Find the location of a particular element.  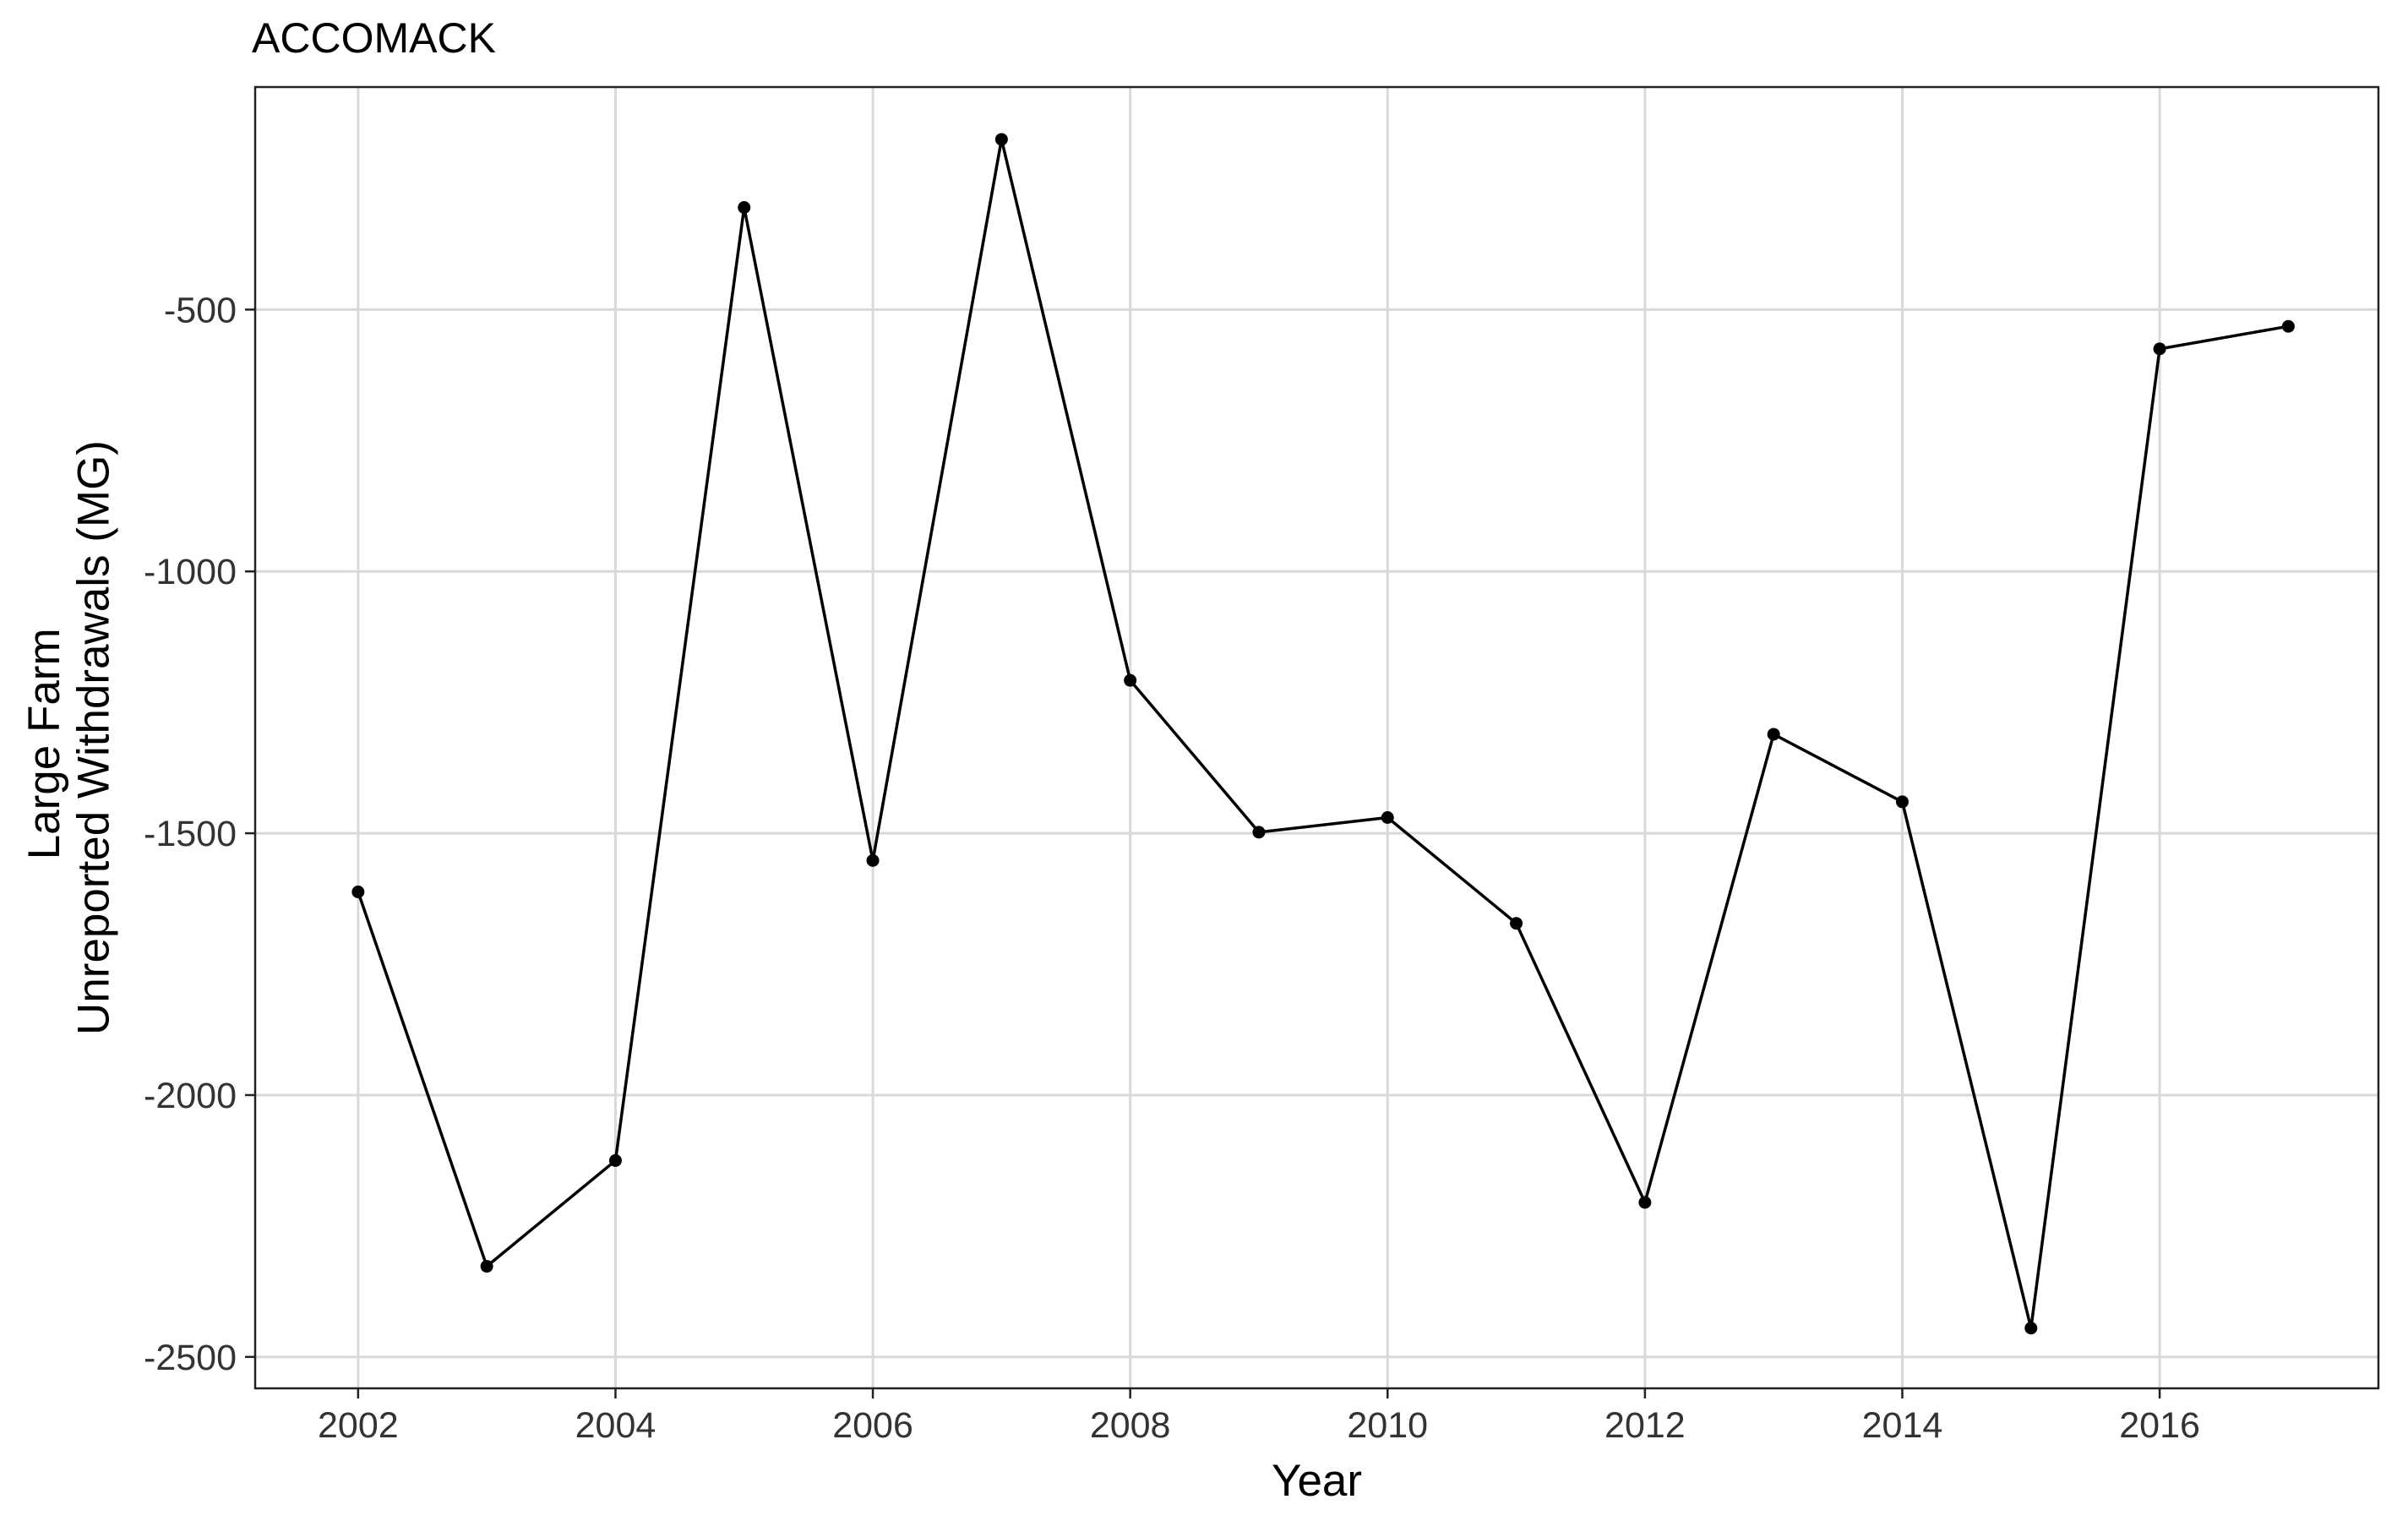

y-axis-title-line-1: Large Farm is located at coordinates (44, 743).